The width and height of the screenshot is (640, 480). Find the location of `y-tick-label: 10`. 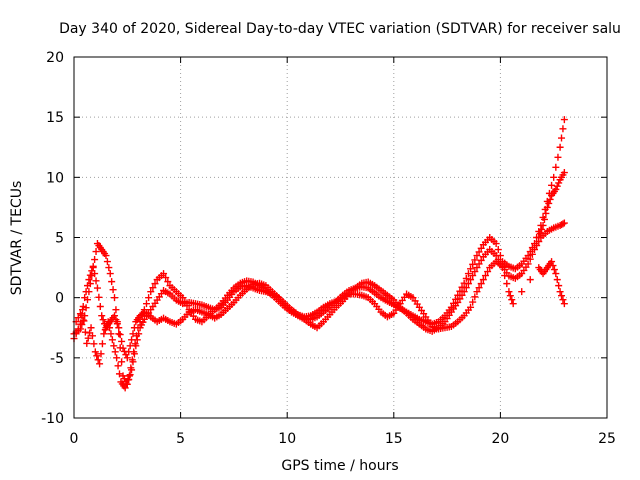

y-tick-label: 10 is located at coordinates (55, 178).